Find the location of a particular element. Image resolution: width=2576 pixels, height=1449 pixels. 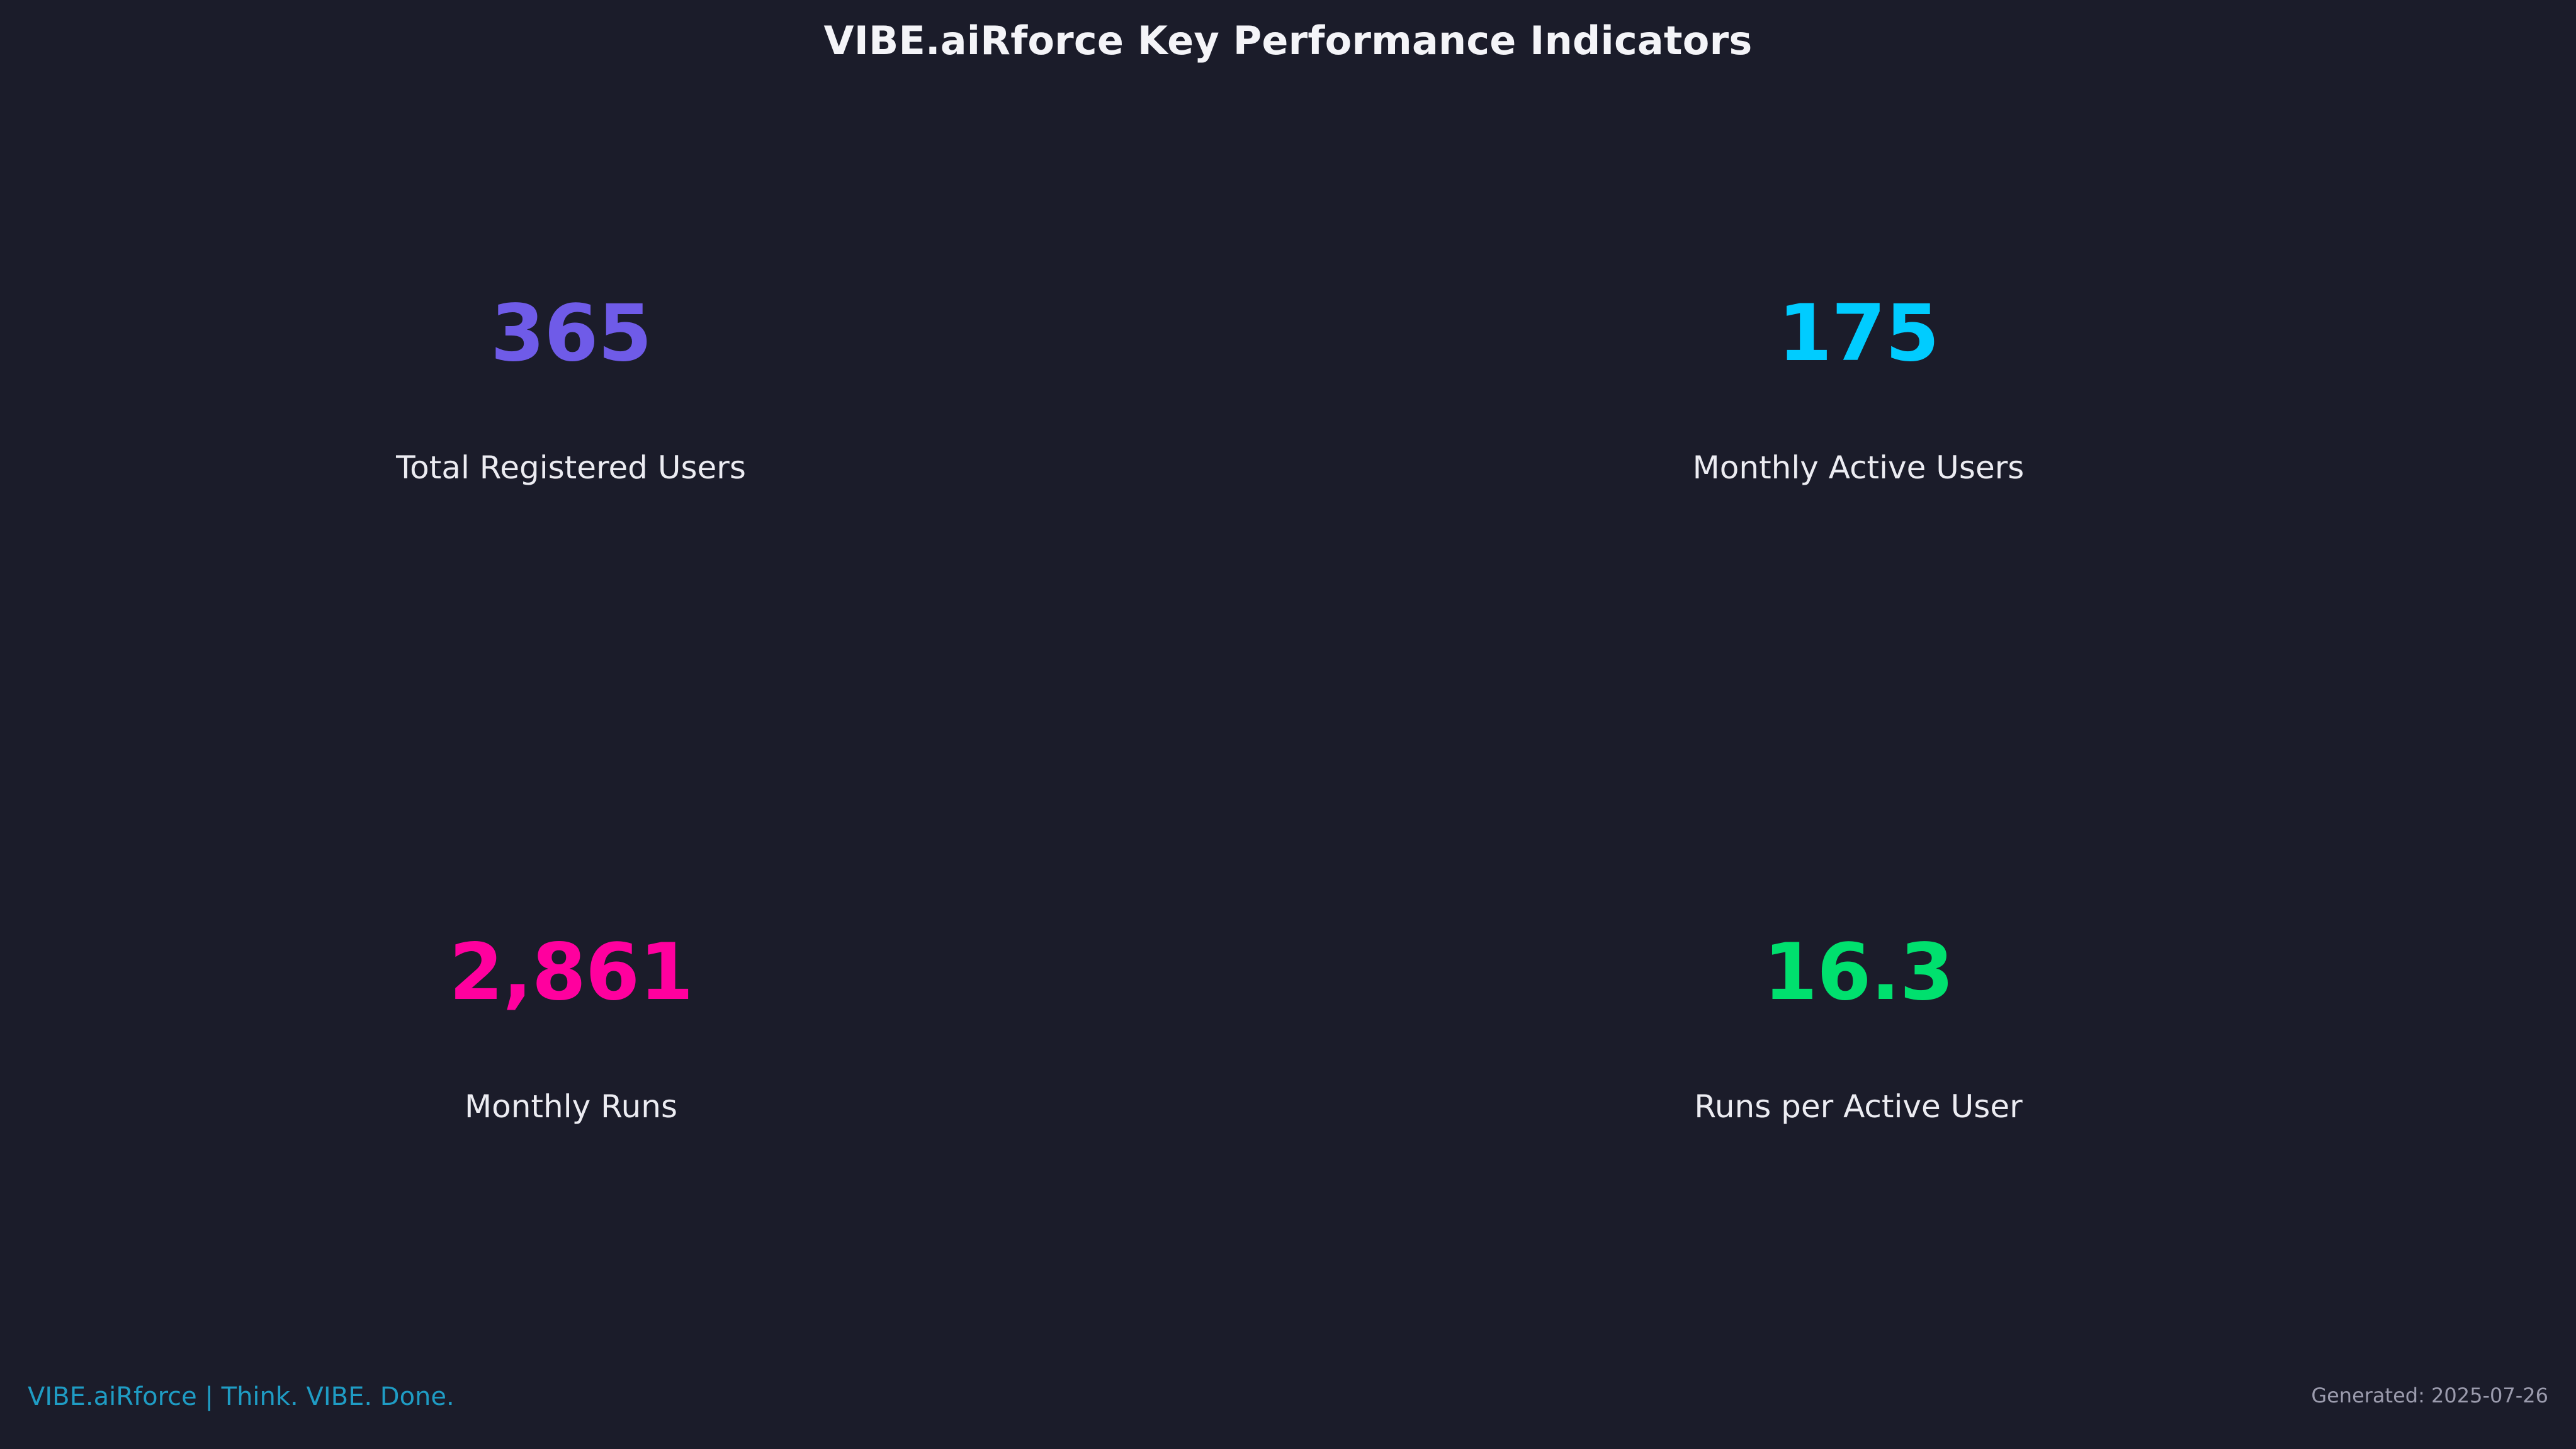

kpi-label-runs-per-active-user: Runs per Active User is located at coordinates (1858, 1106).